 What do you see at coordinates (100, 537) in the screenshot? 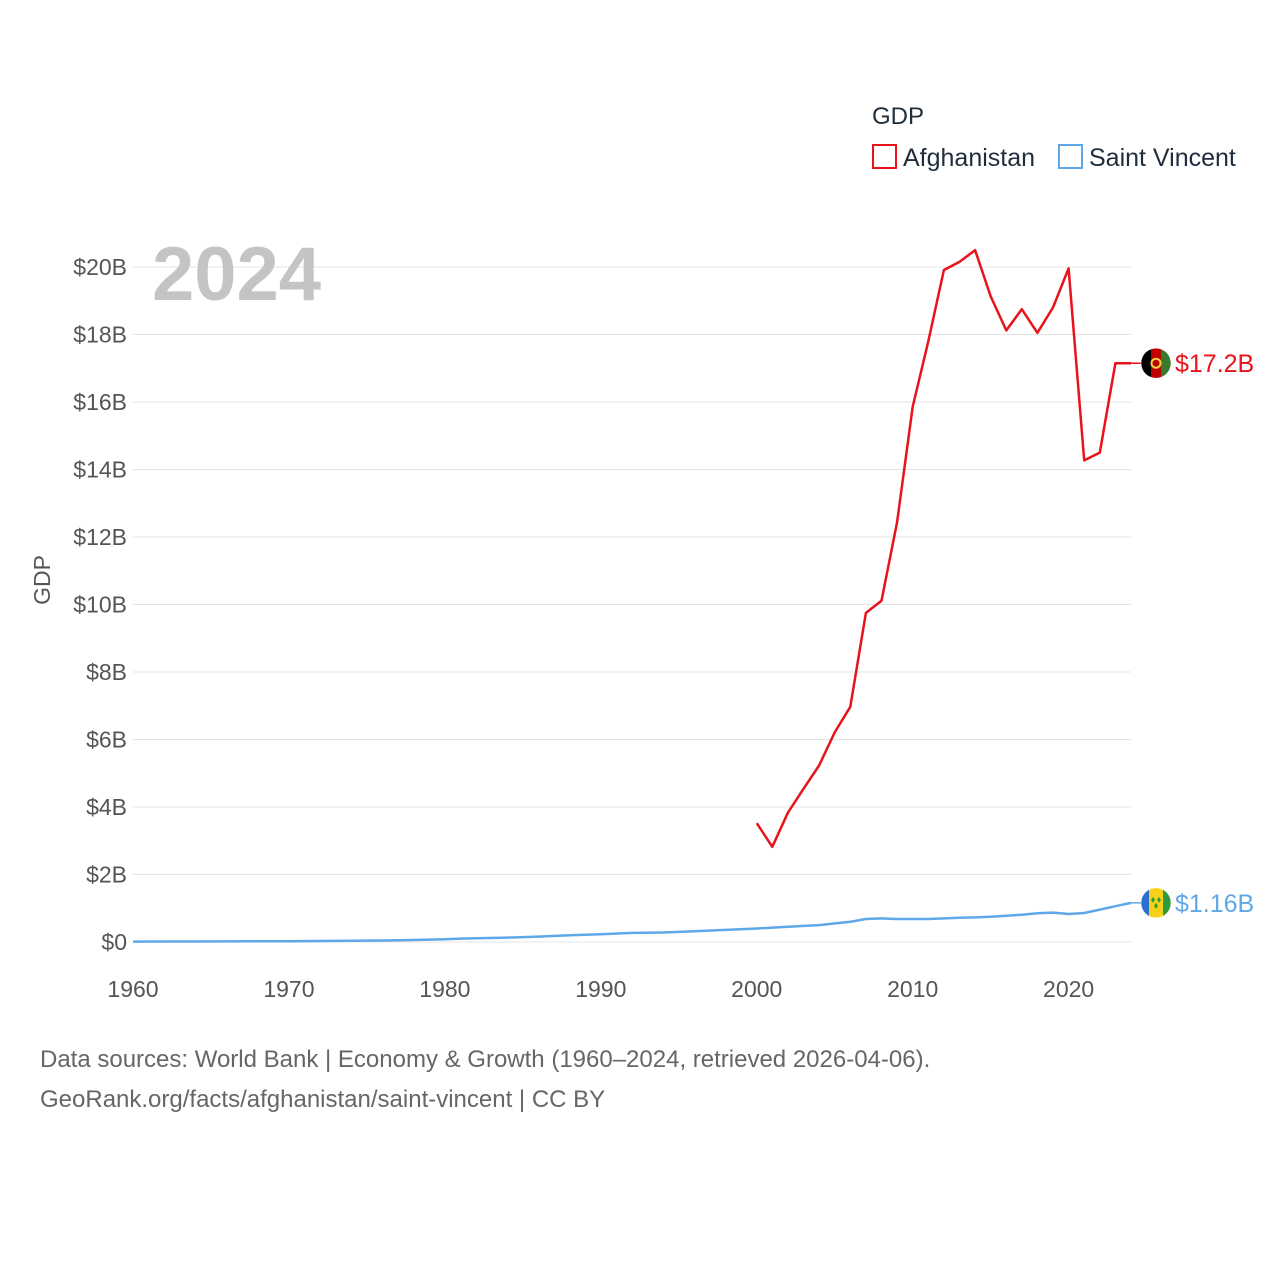
I see `y-tick-label: $12B` at bounding box center [100, 537].